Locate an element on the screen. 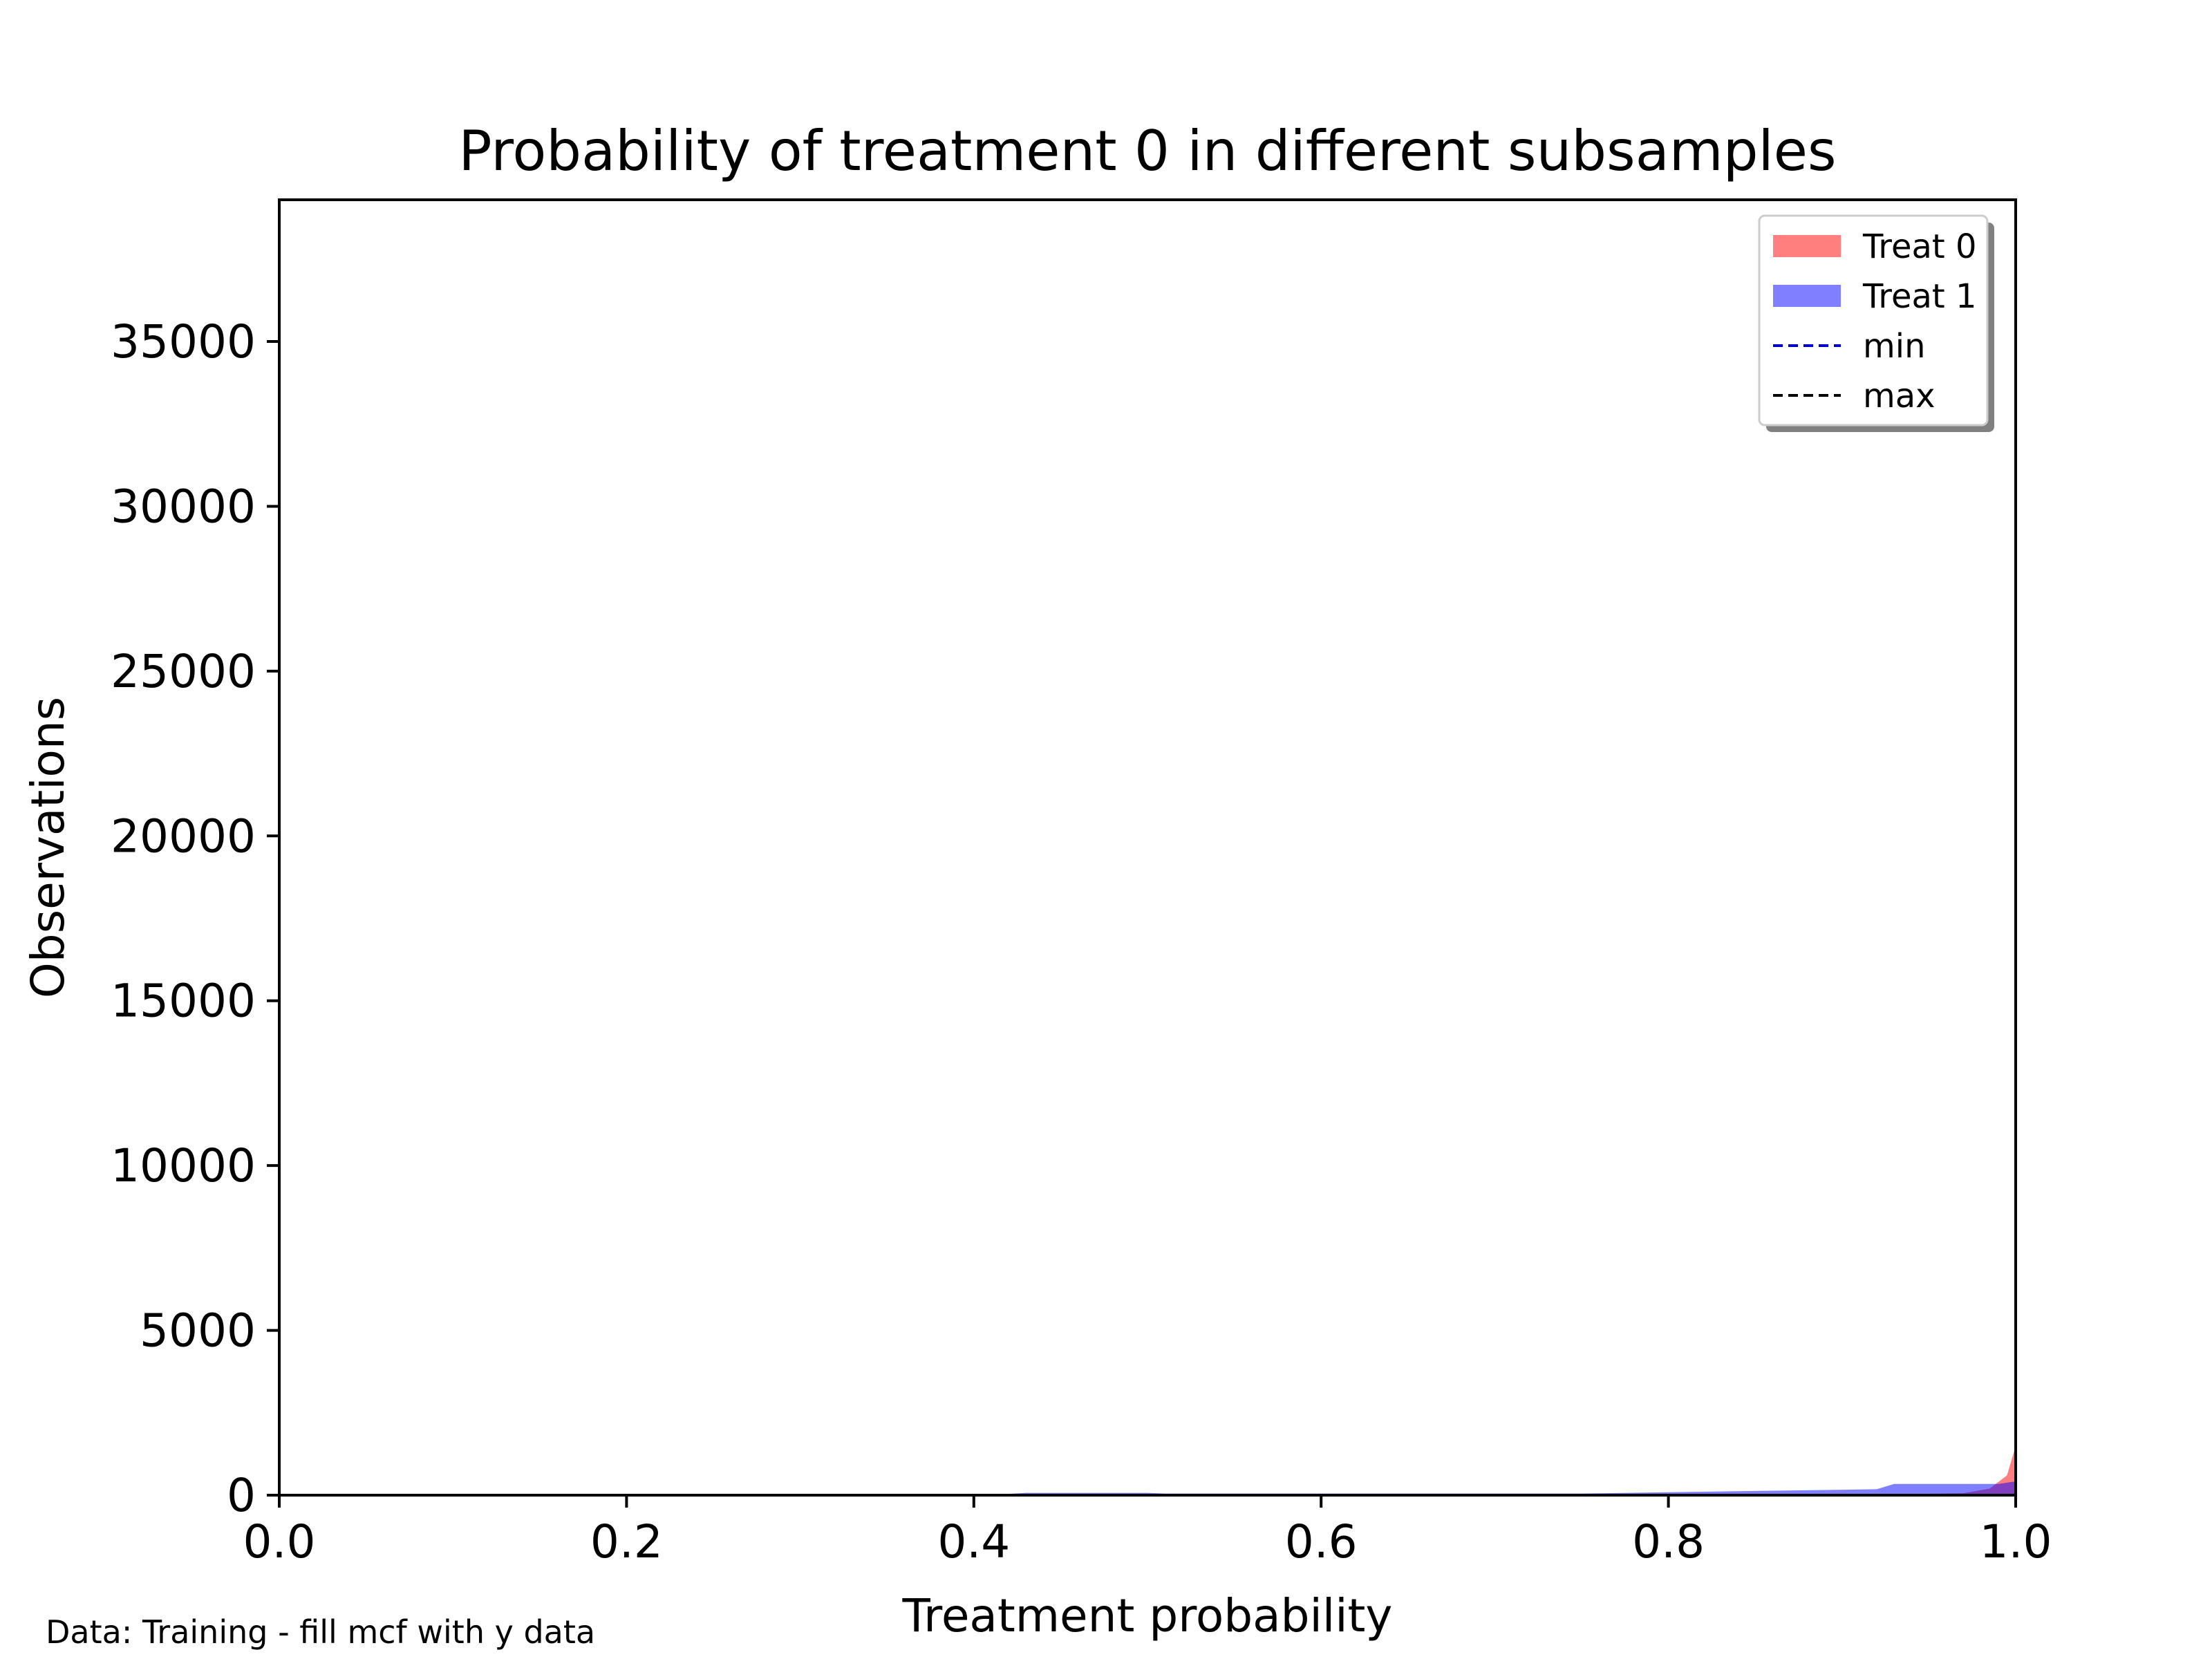 This screenshot has height=1659, width=2212. y-axis: 0 5000 10000 15000 20000 25000 30000 35000 is located at coordinates (195, 918).